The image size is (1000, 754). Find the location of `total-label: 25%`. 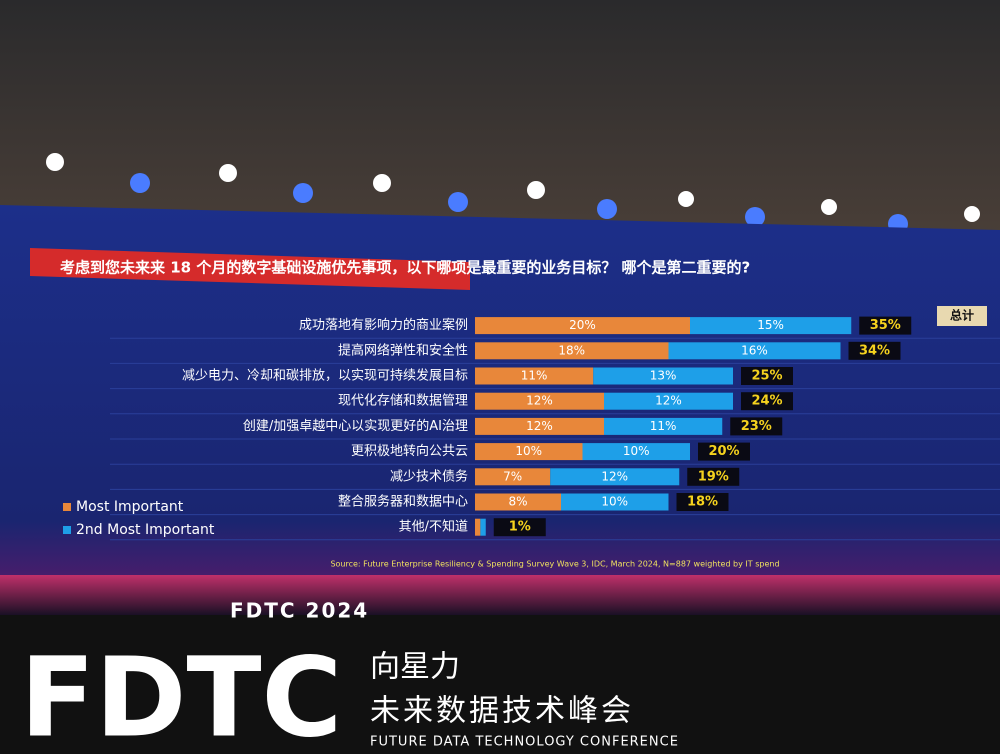

total-label: 25% is located at coordinates (766, 376).